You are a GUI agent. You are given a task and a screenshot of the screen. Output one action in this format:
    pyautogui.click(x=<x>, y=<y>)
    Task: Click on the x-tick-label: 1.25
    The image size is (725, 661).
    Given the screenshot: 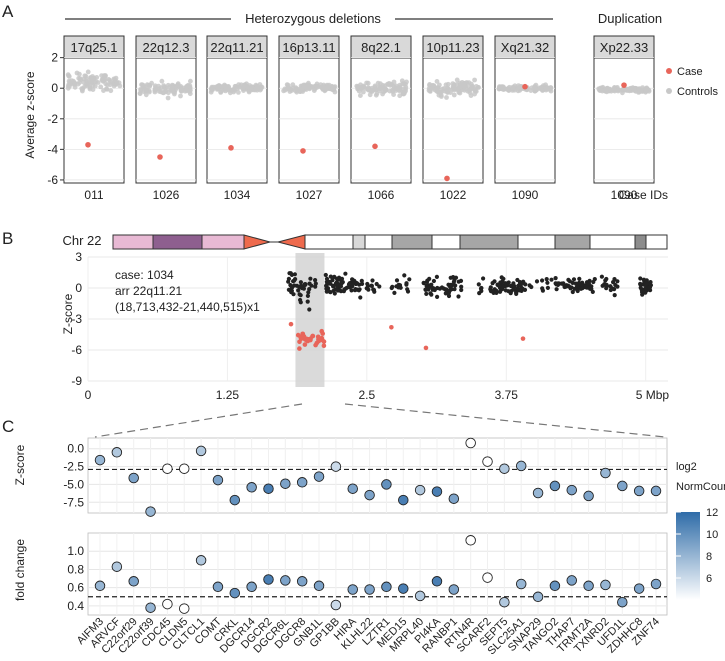 What is the action you would take?
    pyautogui.click(x=228, y=395)
    